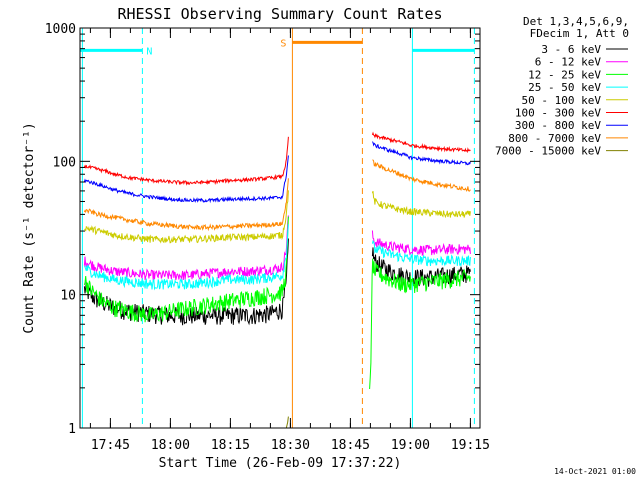 Image resolution: width=640 pixels, height=480 pixels. What do you see at coordinates (558, 125) in the screenshot?
I see `legend-label-6: 300 - 800 keV` at bounding box center [558, 125].